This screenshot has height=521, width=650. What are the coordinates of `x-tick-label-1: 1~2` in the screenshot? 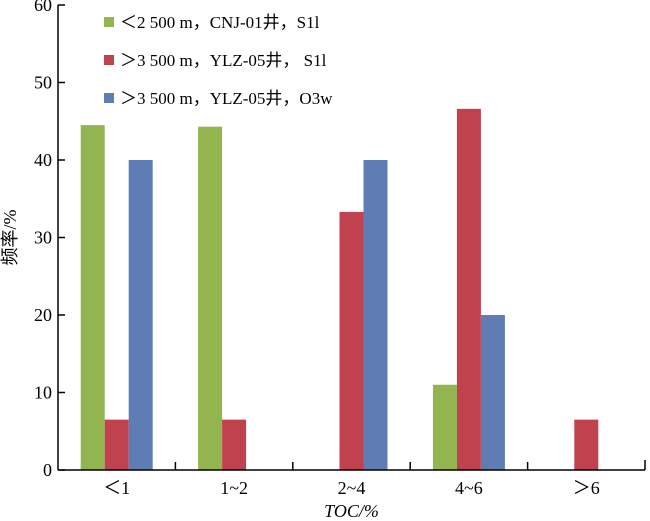 It's located at (234, 488).